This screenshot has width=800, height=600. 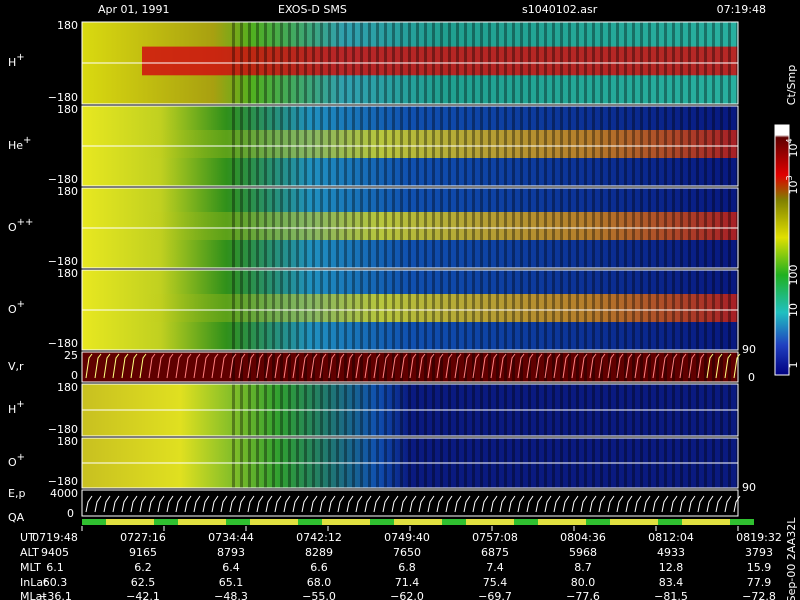 What do you see at coordinates (16, 493) in the screenshot?
I see `panel-label-text: E,p` at bounding box center [16, 493].